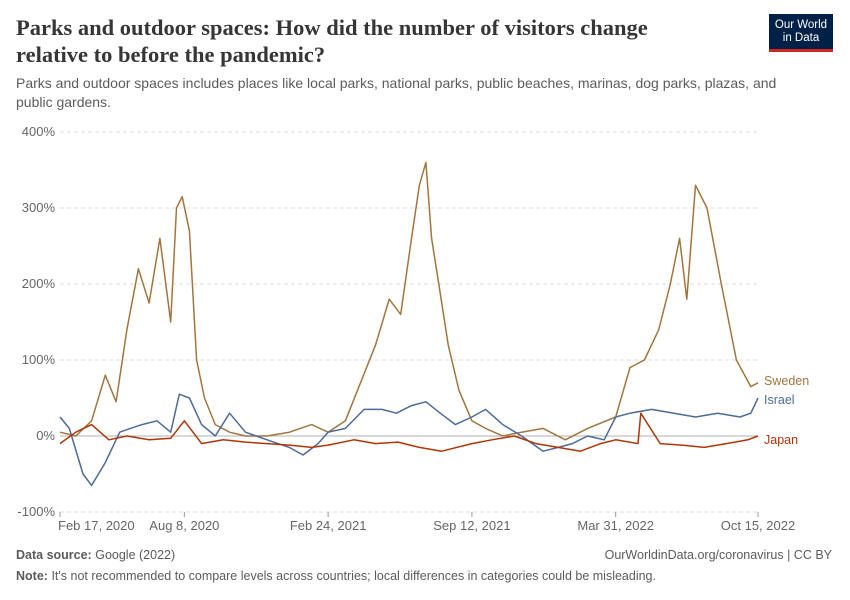 Image resolution: width=850 pixels, height=600 pixels. I want to click on data-source-link: Google (2022), so click(135, 555).